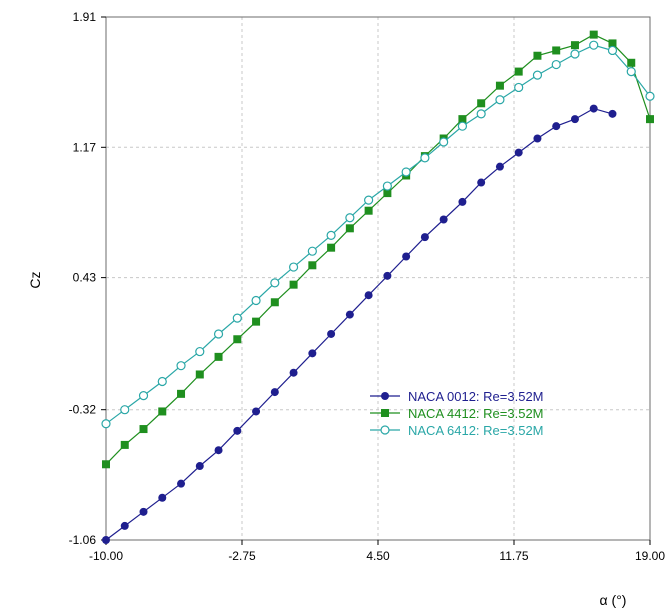 This screenshot has height=614, width=669. What do you see at coordinates (476, 396) in the screenshot?
I see `legend-label: NACA 0012: Re=3.52M` at bounding box center [476, 396].